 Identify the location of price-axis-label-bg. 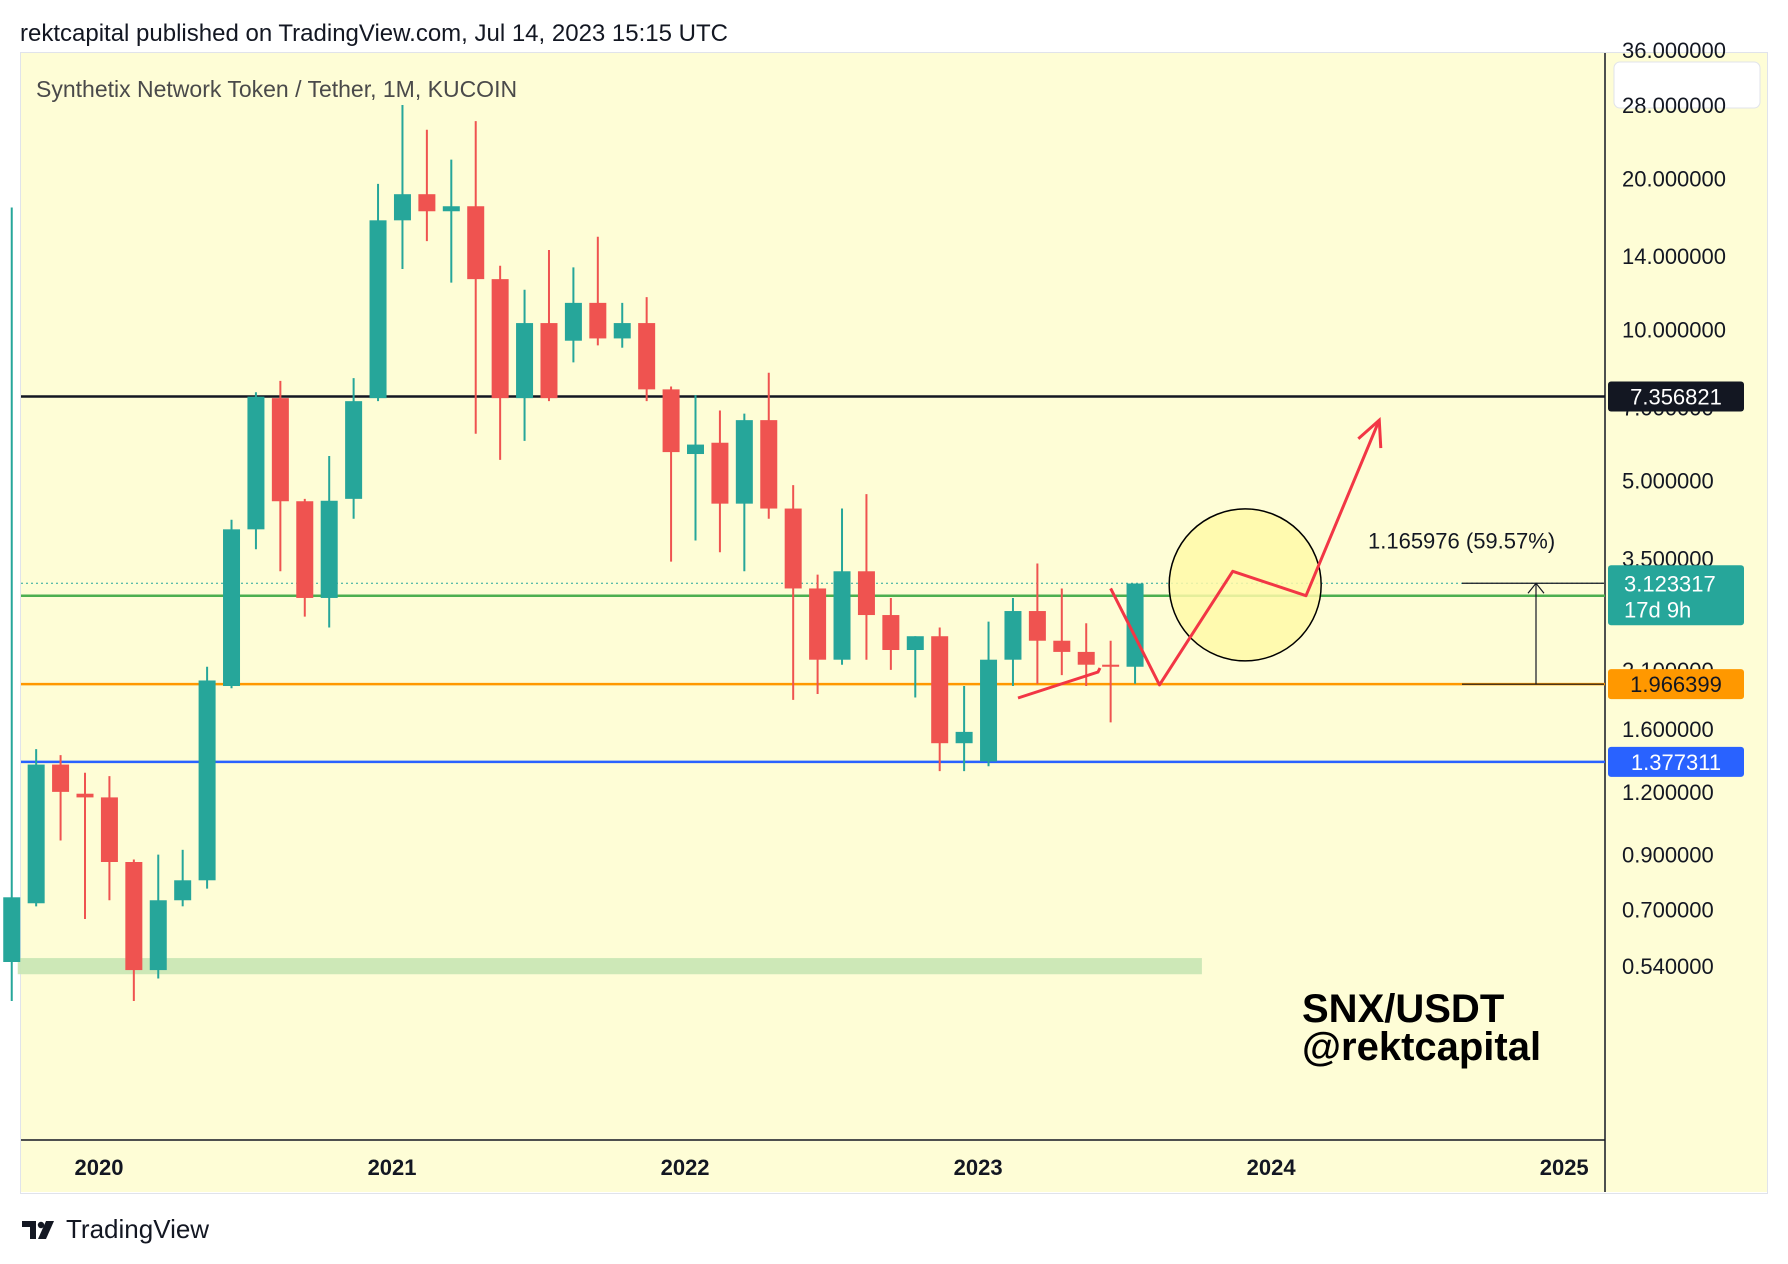
(1676, 684).